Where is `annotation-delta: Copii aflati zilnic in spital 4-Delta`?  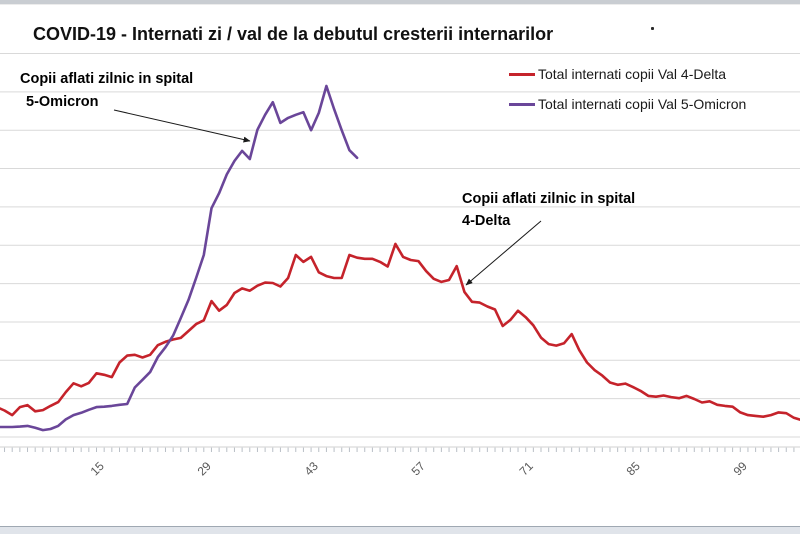
annotation-delta: Copii aflati zilnic in spital 4-Delta is located at coordinates (548, 210).